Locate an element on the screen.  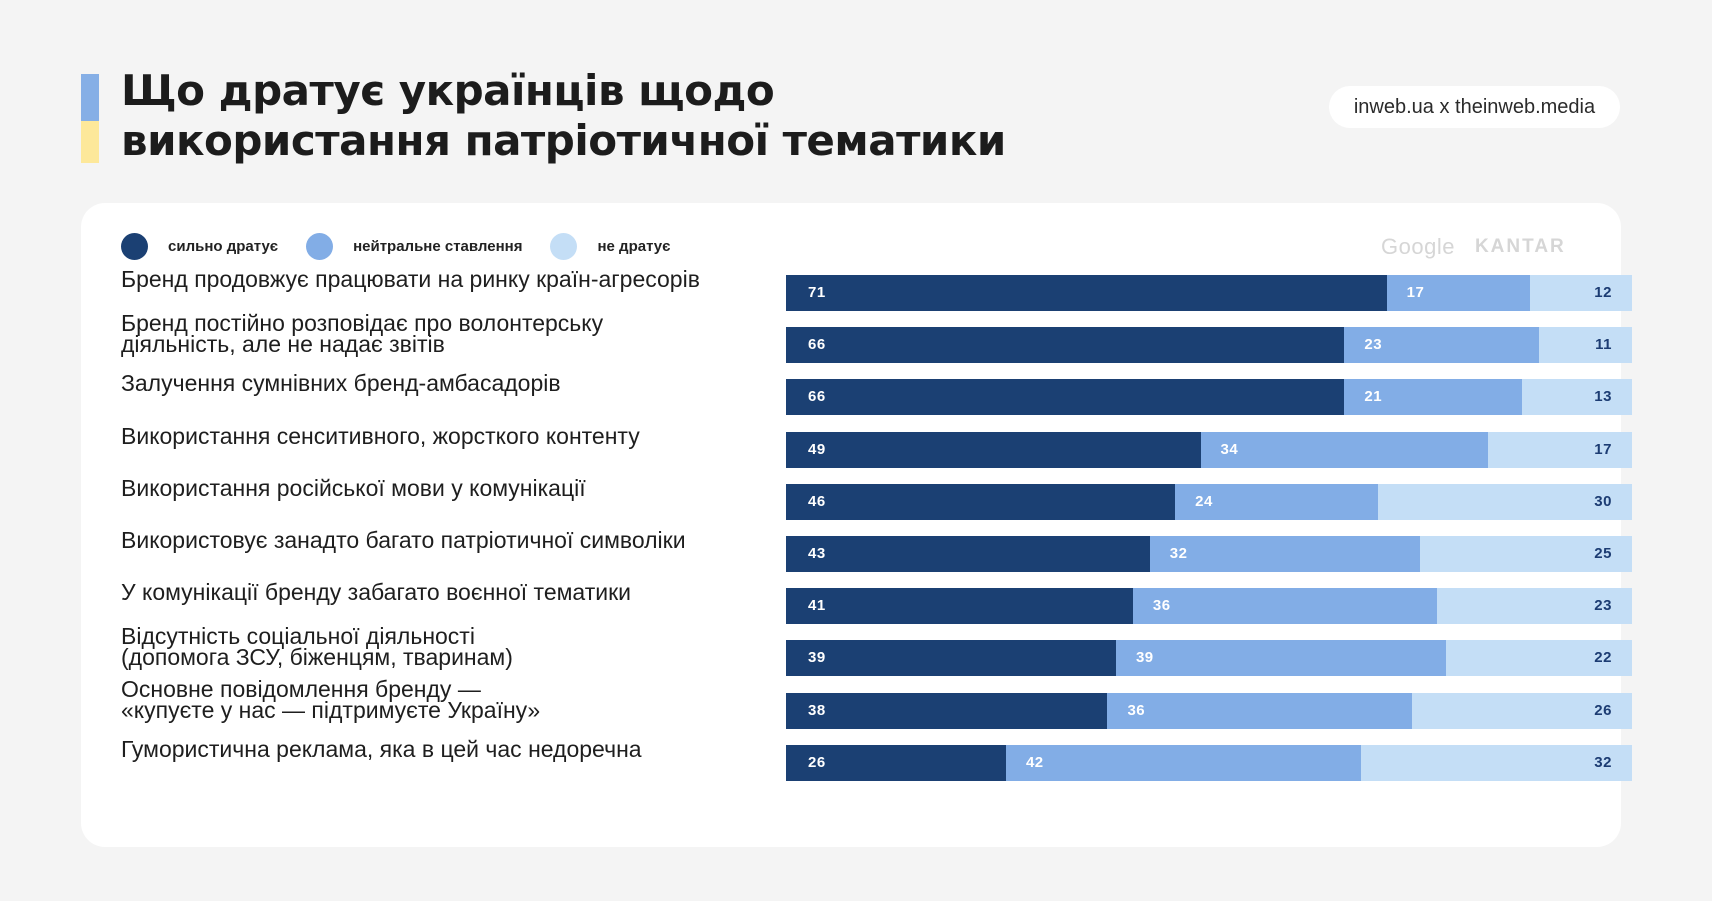
data-label-not: 17 is located at coordinates (1603, 449).